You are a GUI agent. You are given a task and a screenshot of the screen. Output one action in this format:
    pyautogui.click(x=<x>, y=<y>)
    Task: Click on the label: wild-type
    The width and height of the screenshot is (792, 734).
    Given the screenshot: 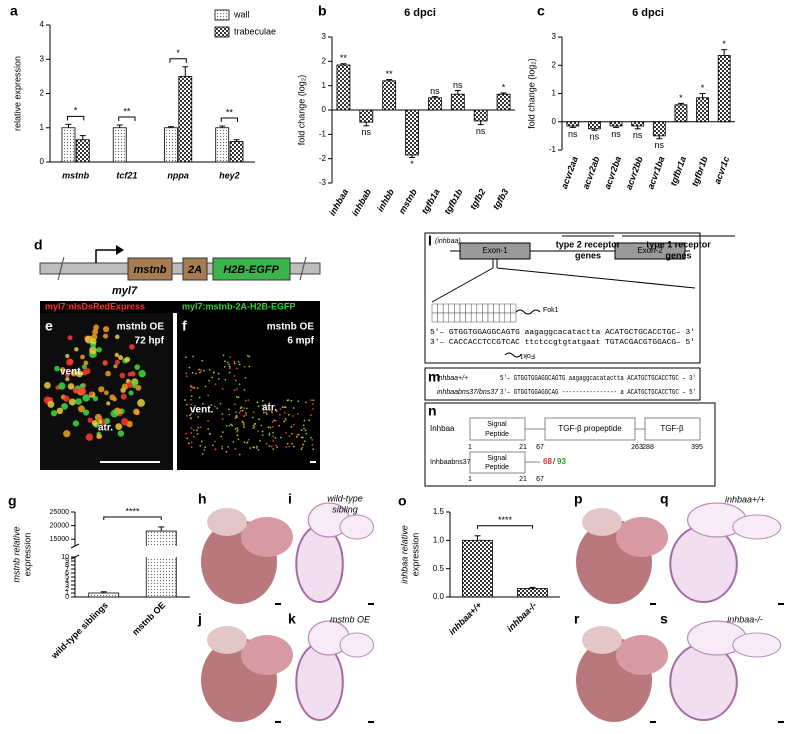 What is the action you would take?
    pyautogui.click(x=345, y=498)
    